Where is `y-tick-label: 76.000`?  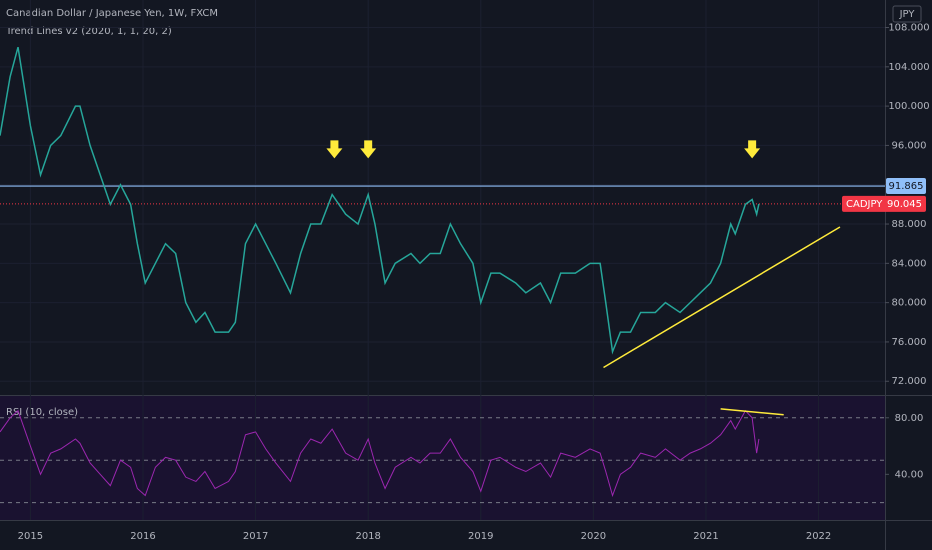
y-tick-label: 76.000 is located at coordinates (909, 342).